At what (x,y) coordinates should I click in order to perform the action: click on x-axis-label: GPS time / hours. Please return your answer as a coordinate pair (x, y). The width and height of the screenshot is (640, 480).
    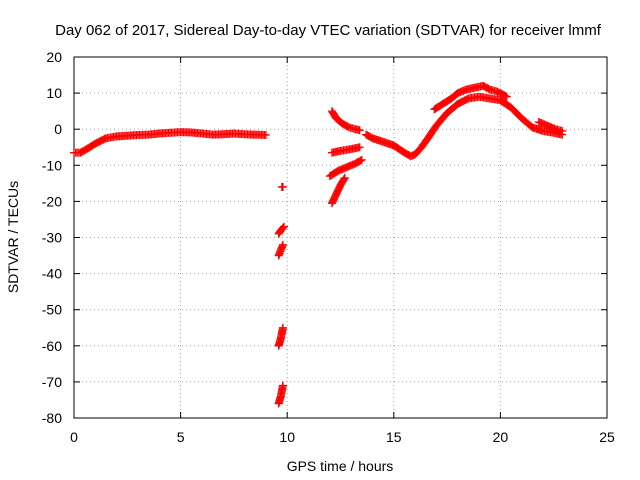
    Looking at the image, I should click on (340, 466).